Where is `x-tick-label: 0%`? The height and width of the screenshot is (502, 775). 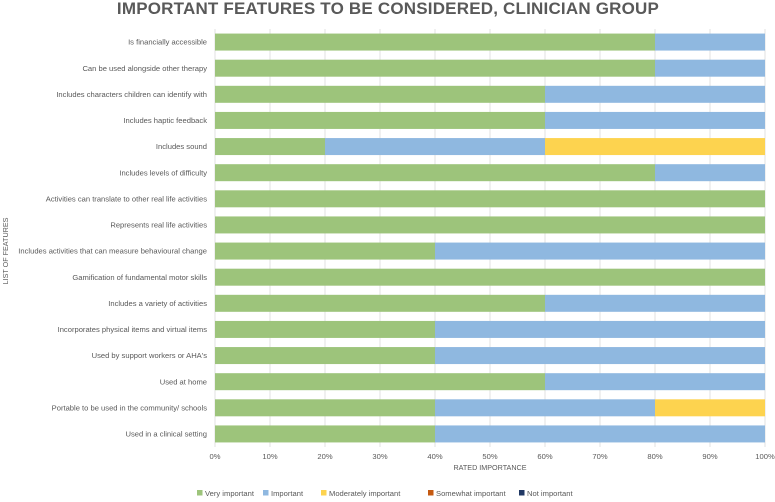 x-tick-label: 0% is located at coordinates (215, 456).